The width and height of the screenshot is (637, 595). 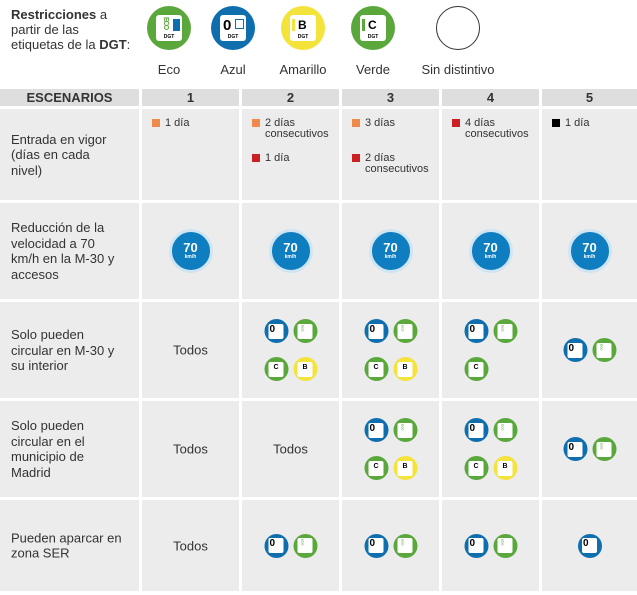 What do you see at coordinates (128, 44) in the screenshot?
I see `title-colon: :` at bounding box center [128, 44].